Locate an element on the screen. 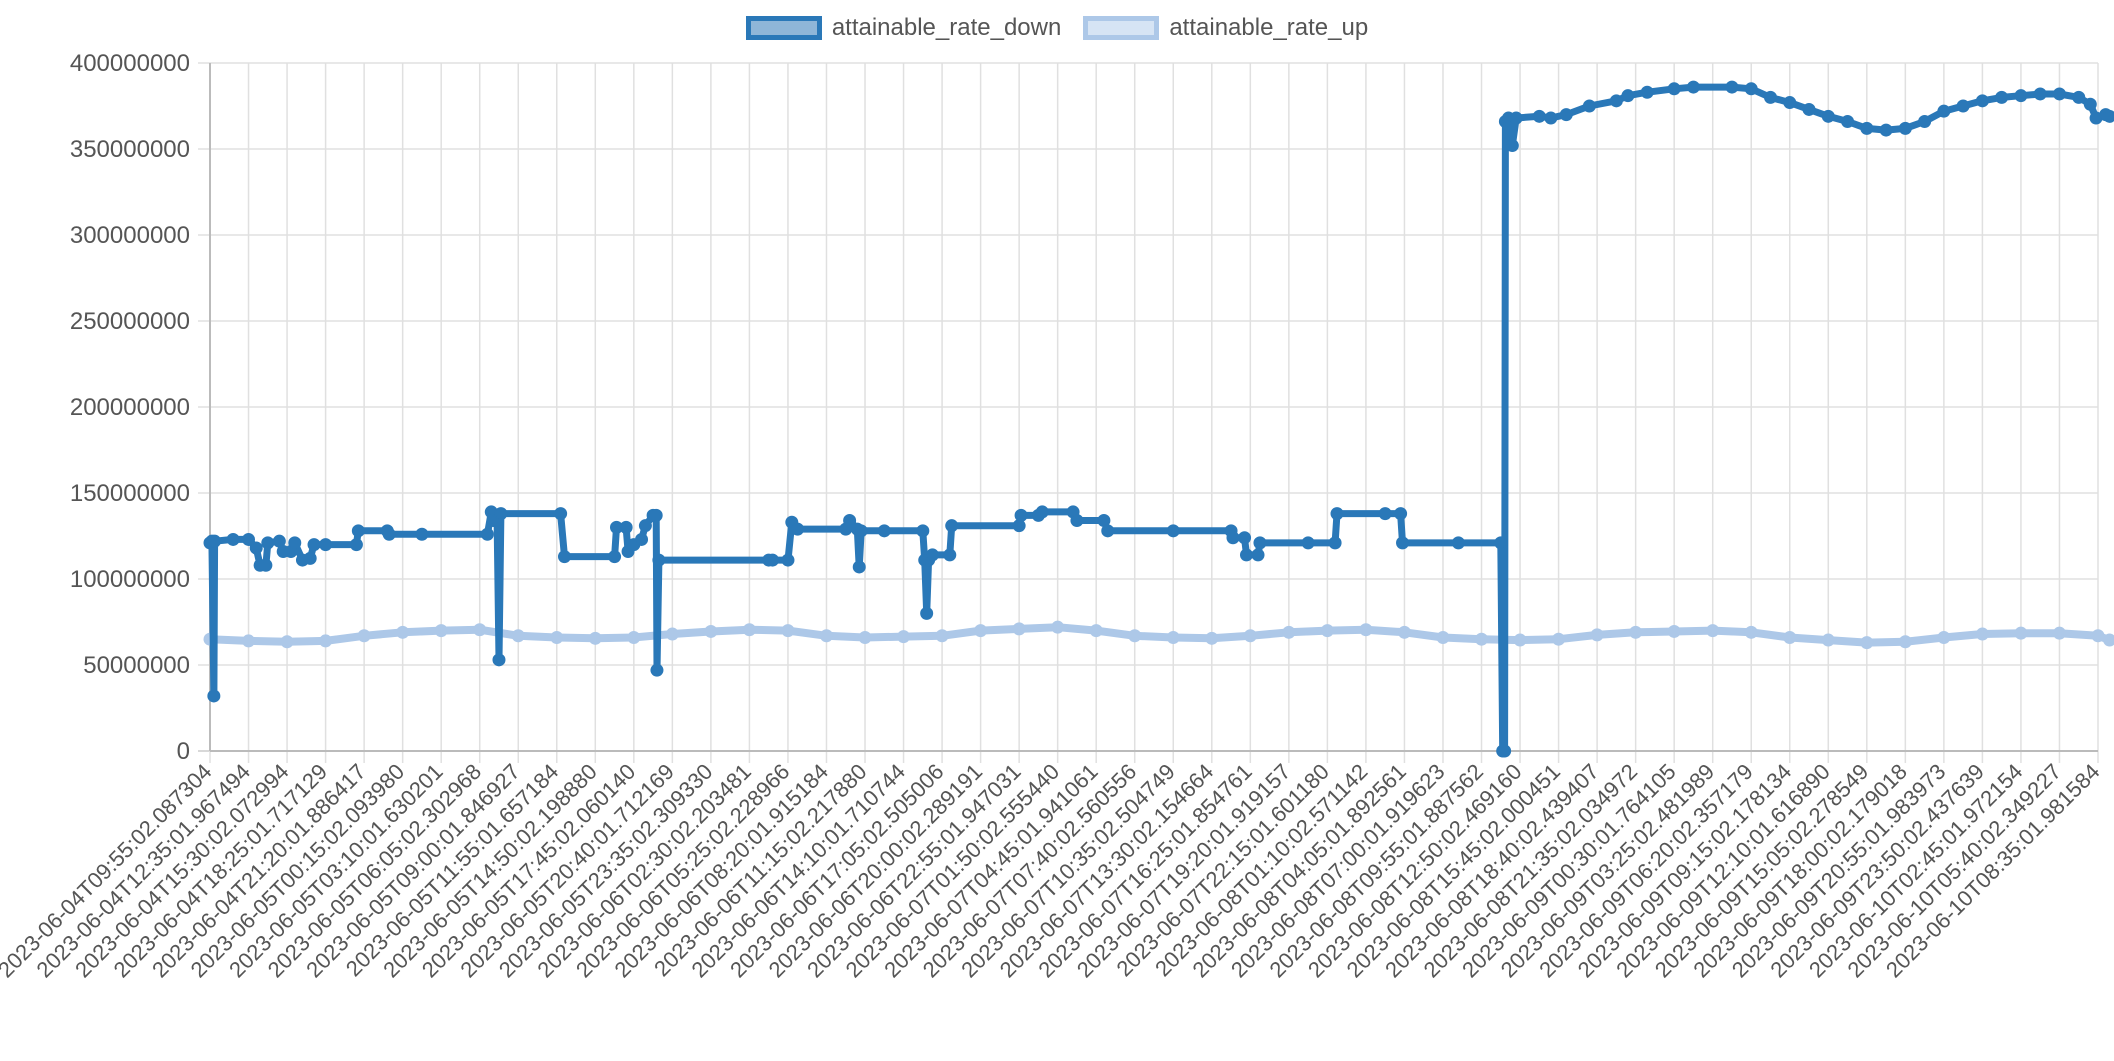 The width and height of the screenshot is (2114, 1061). legend-label-up: attainable_rate_up is located at coordinates (1269, 27).